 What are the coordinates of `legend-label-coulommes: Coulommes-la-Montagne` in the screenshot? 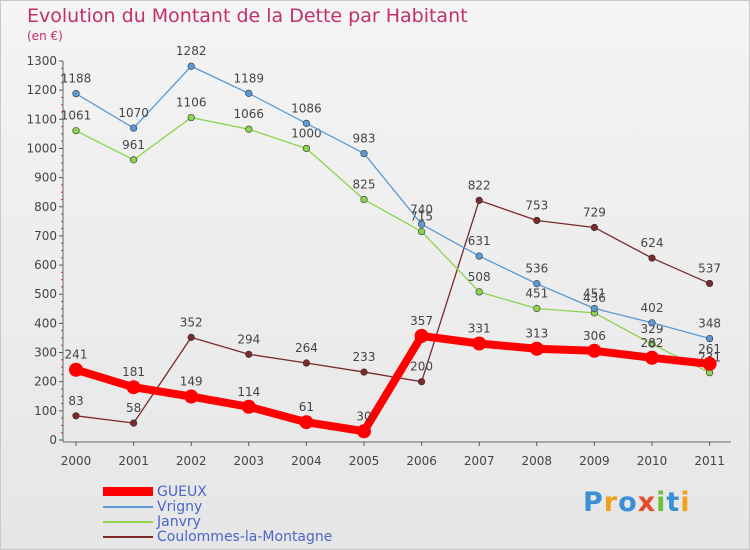 It's located at (245, 536).